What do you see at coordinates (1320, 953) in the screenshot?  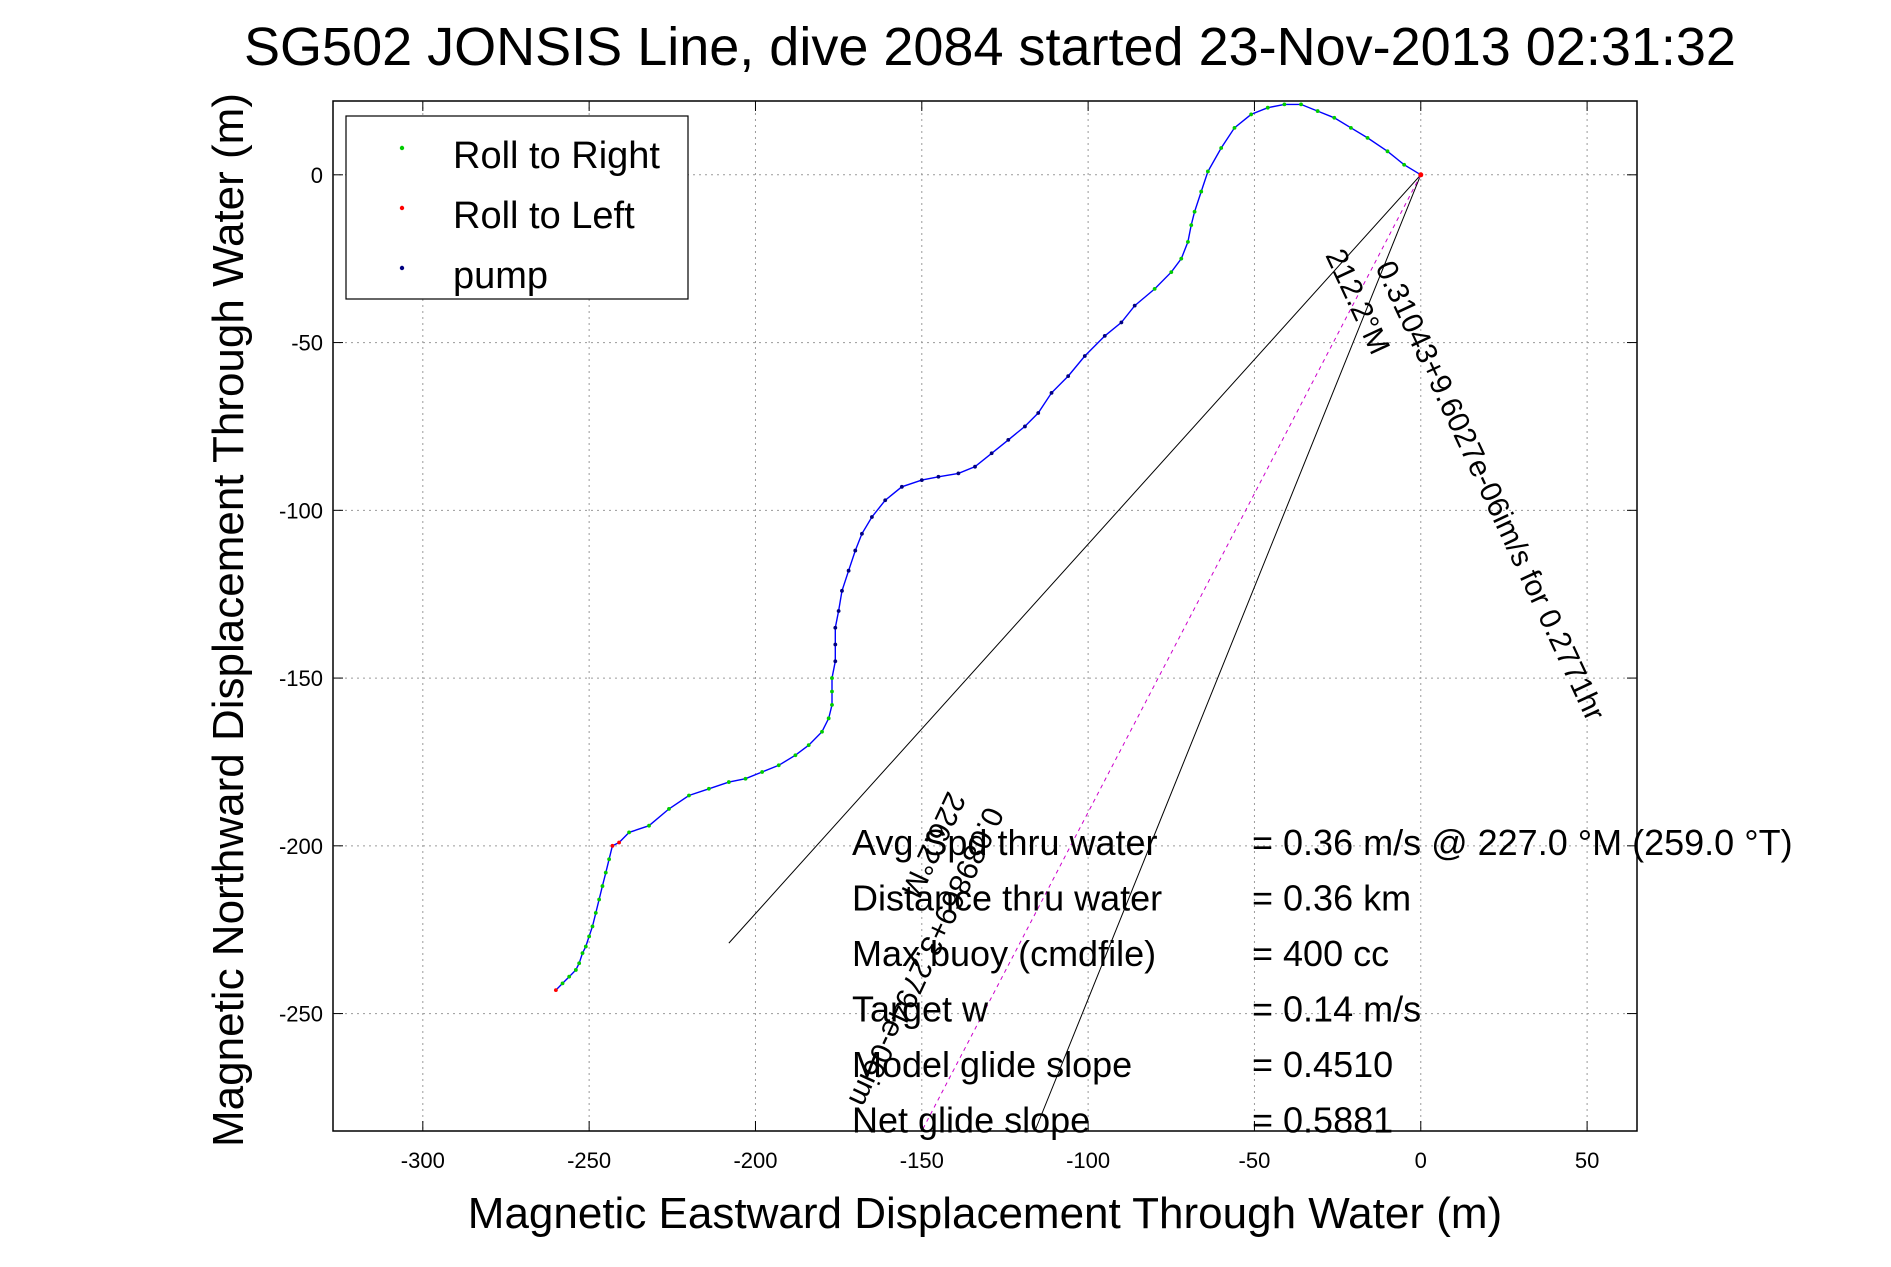 I see `stat-value: = 400 cc` at bounding box center [1320, 953].